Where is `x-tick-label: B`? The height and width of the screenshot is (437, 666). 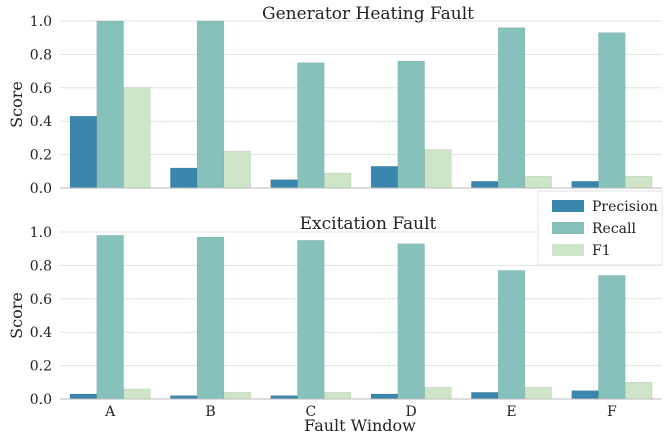
x-tick-label: B is located at coordinates (210, 412).